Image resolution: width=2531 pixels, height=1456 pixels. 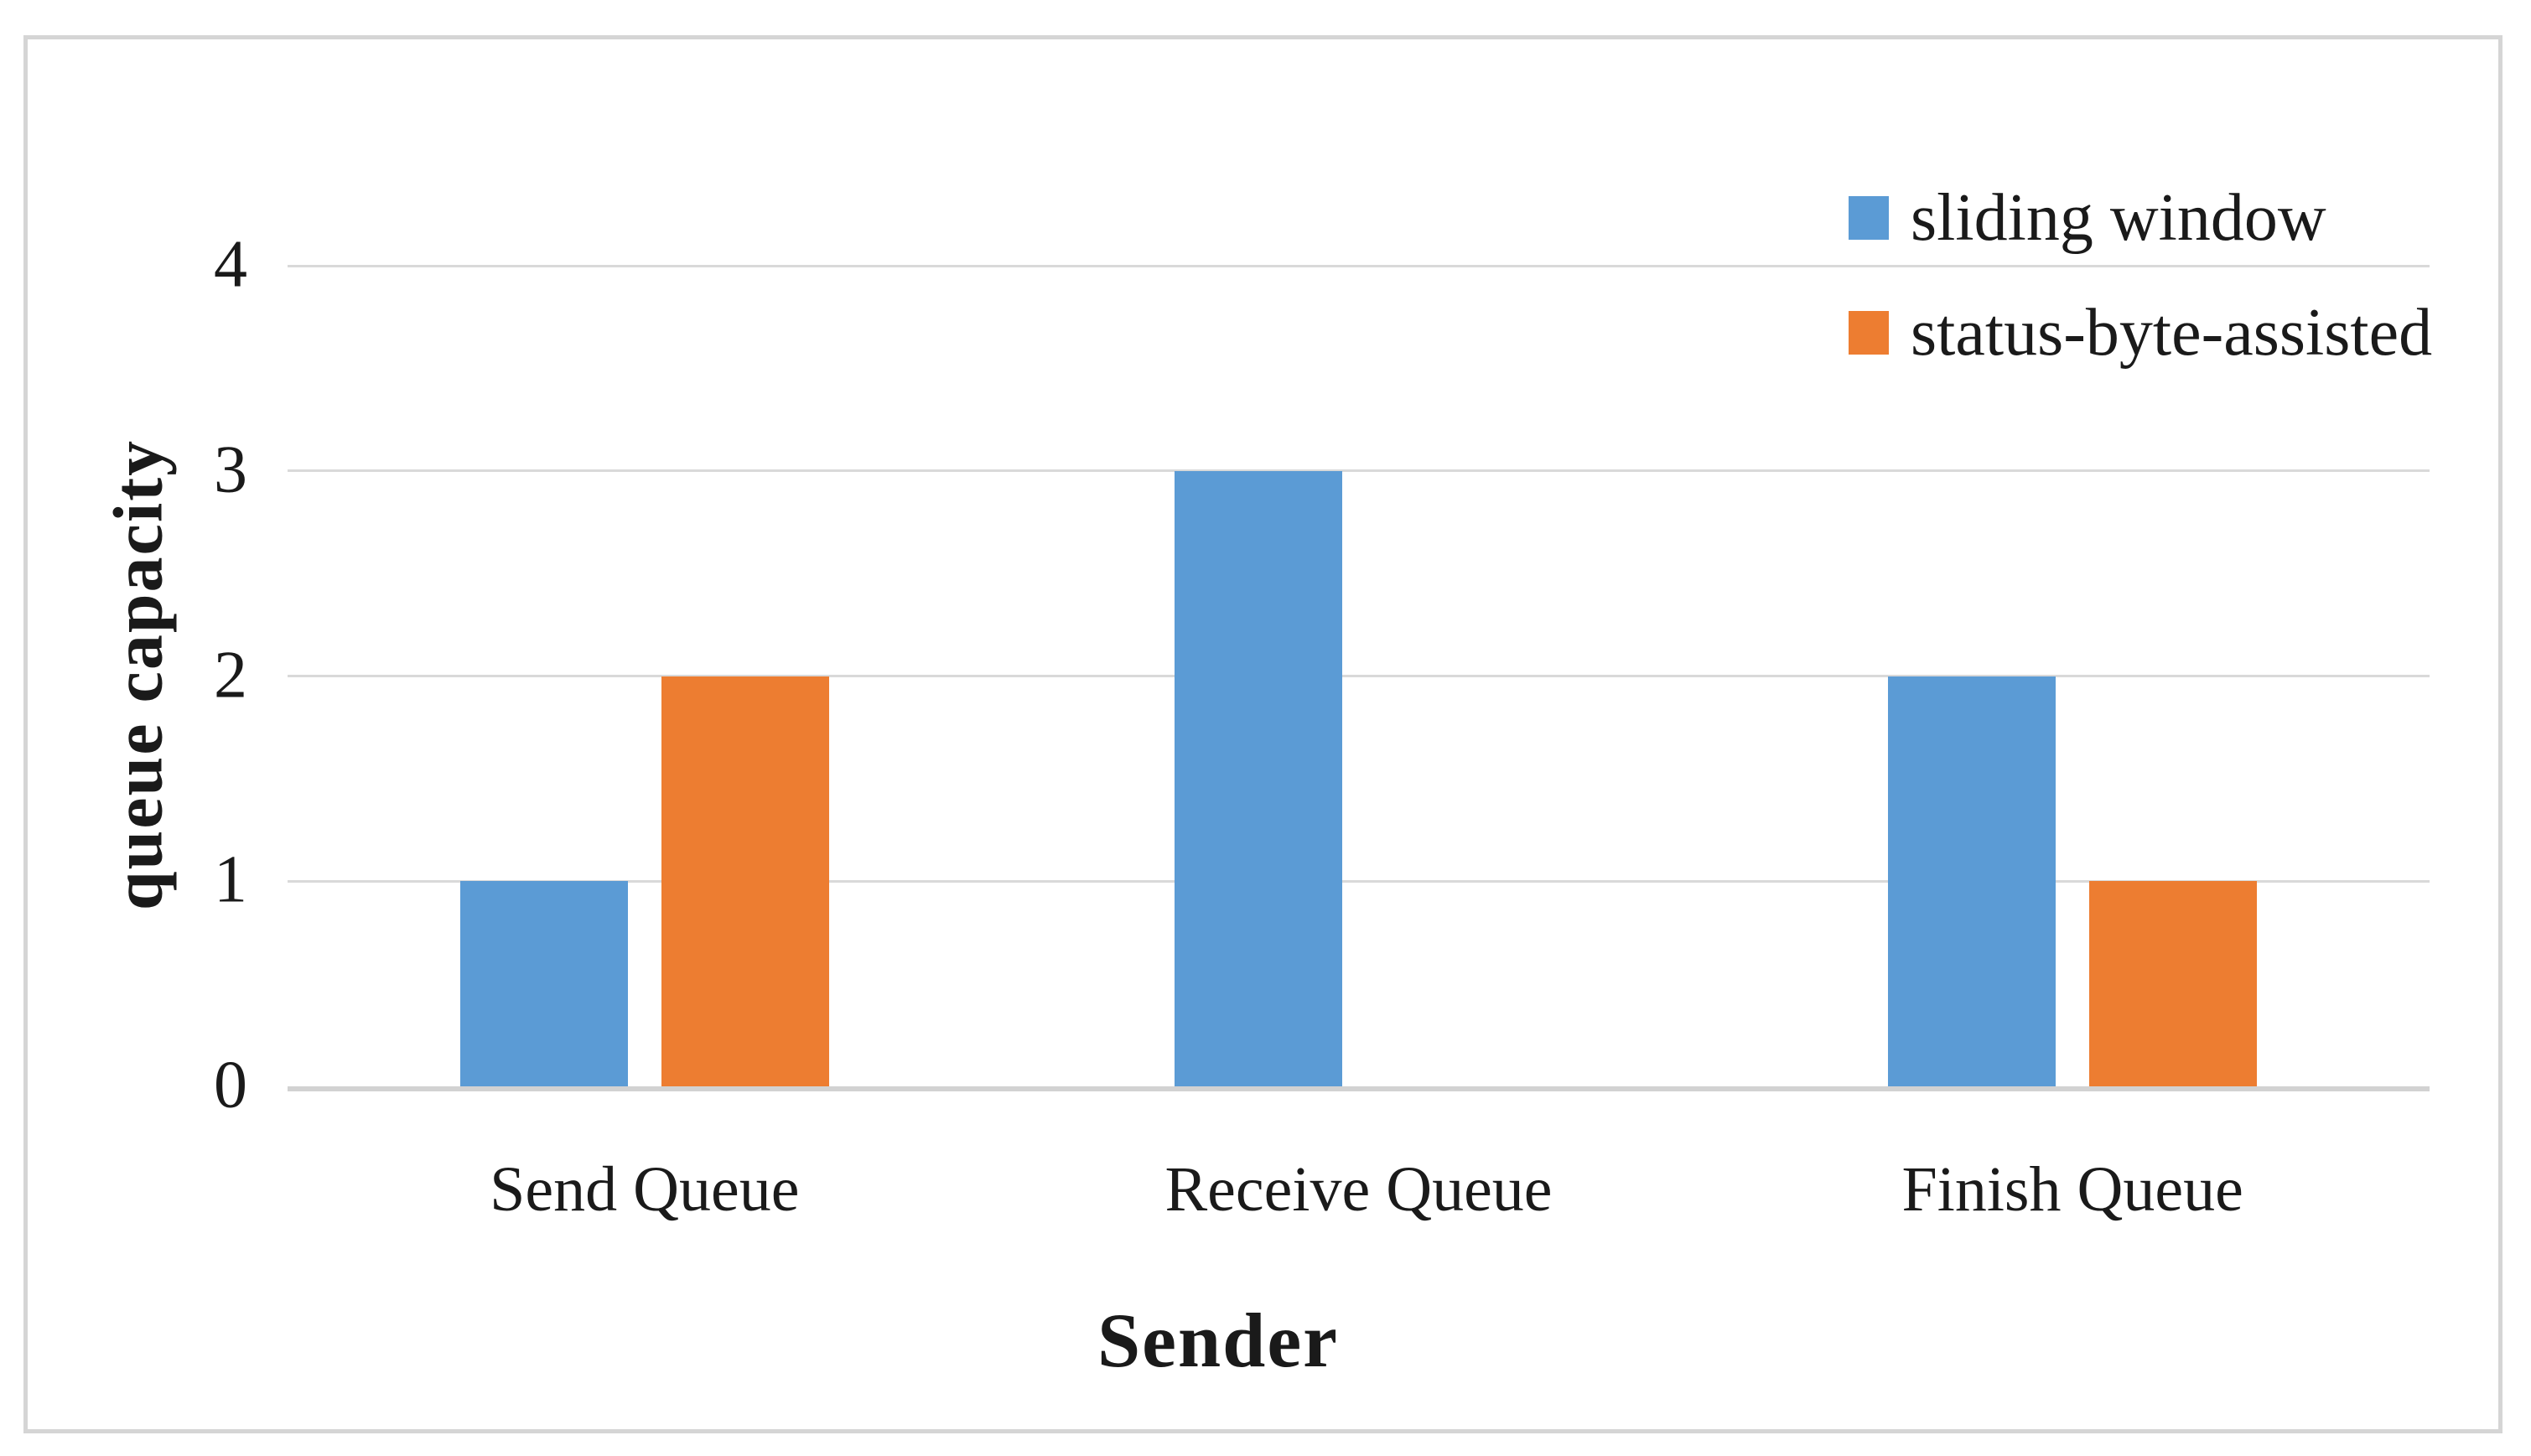 I want to click on legend-label-status-byte-assisted: status-byte-assisted, so click(x=2172, y=333).